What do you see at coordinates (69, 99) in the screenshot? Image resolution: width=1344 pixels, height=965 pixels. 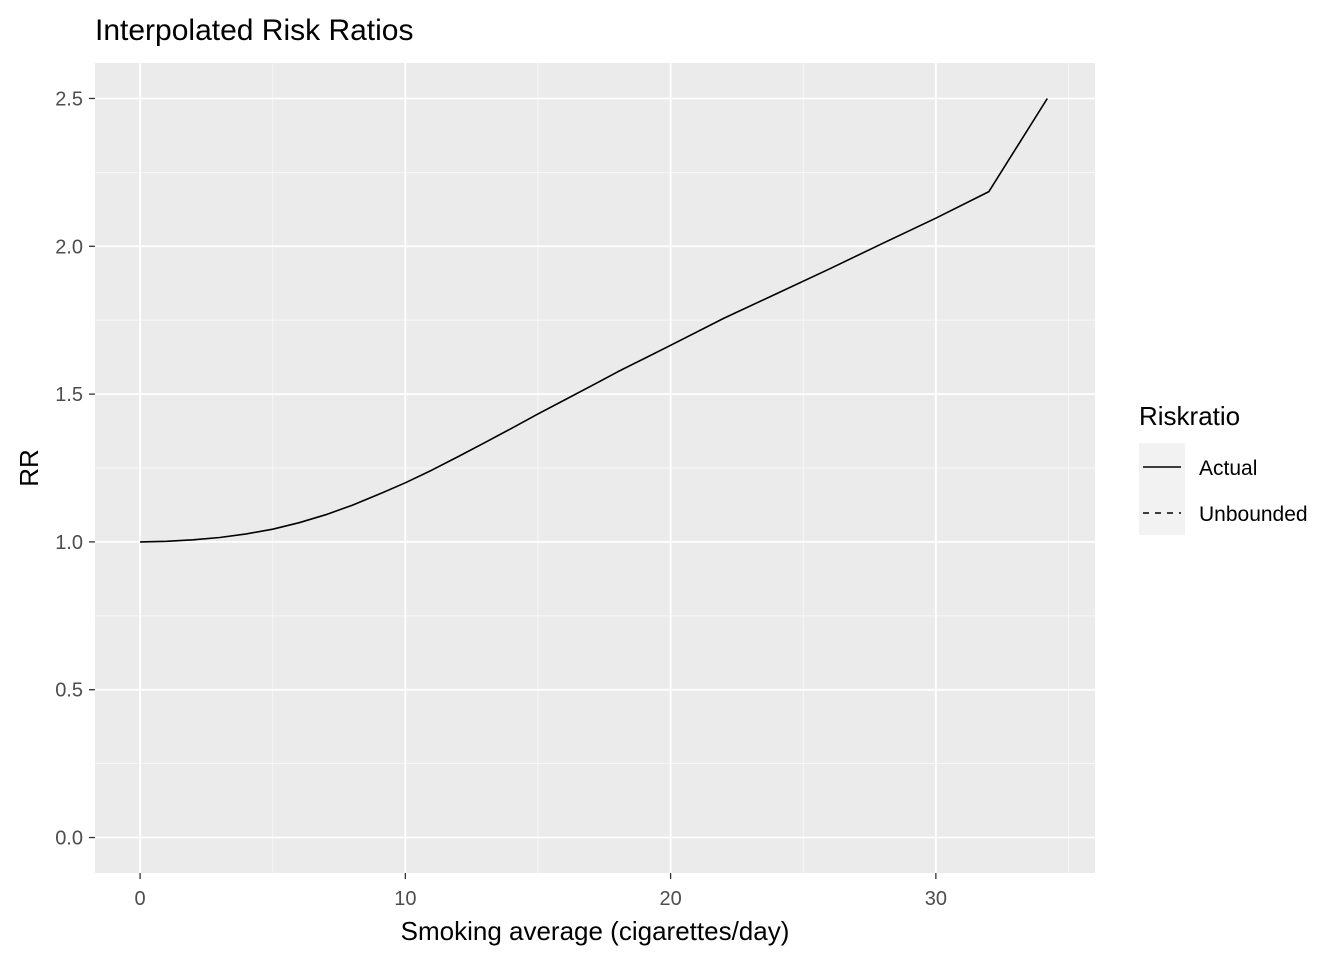 I see `y-axis-tick-label: 2.5` at bounding box center [69, 99].